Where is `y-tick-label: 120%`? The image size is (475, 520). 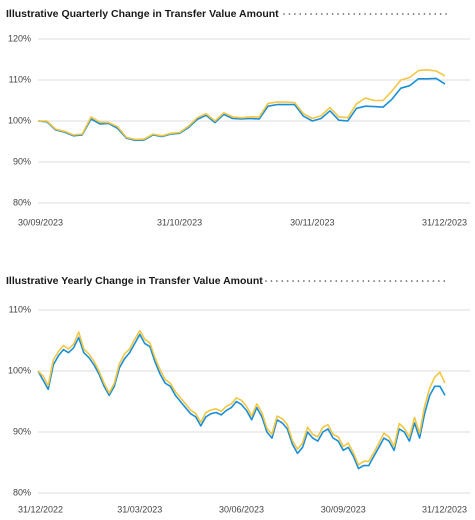 y-tick-label: 120% is located at coordinates (19, 38).